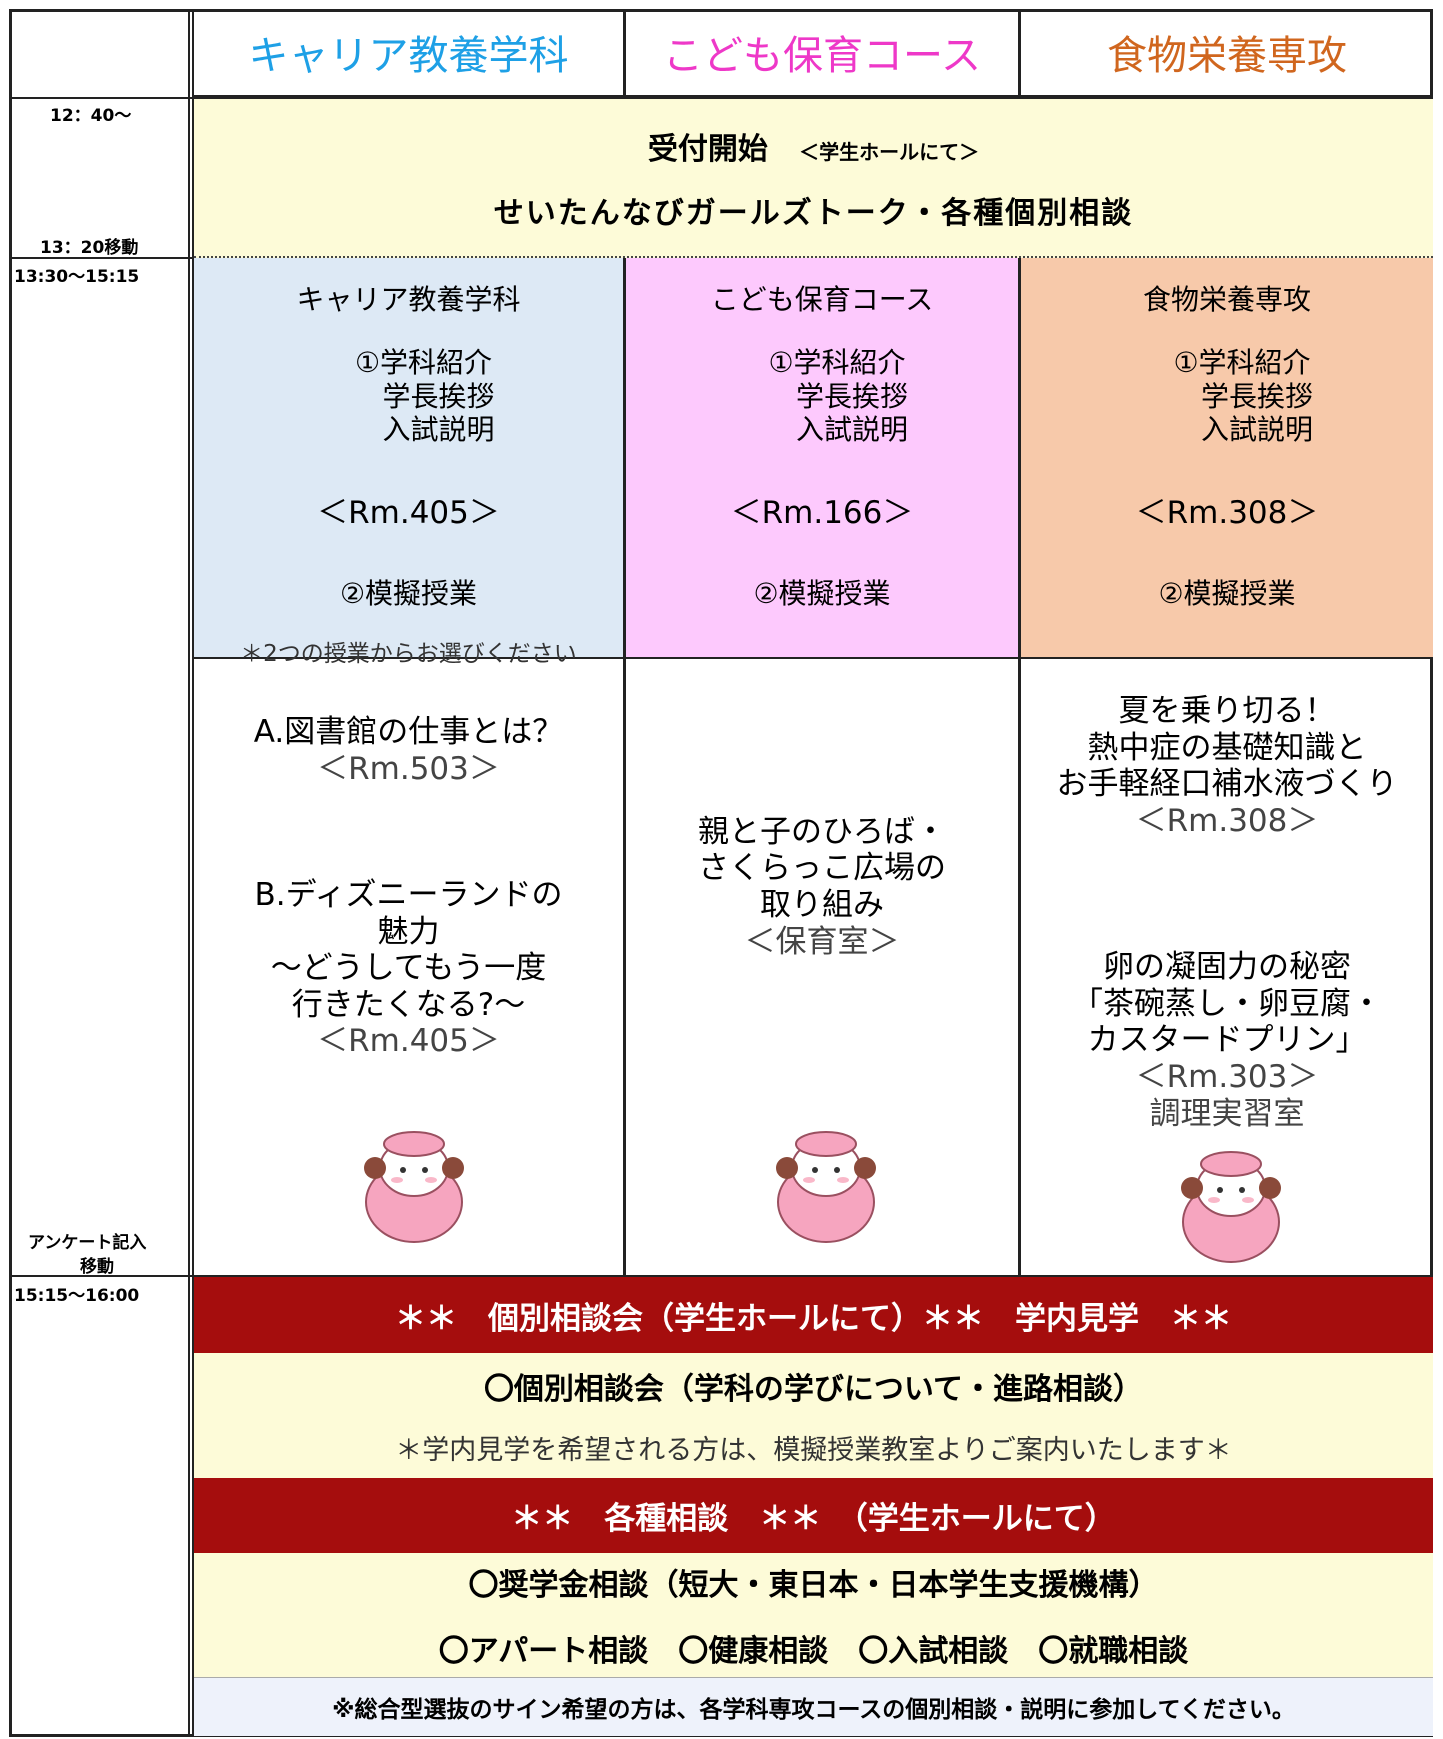 This screenshot has width=1443, height=1739. What do you see at coordinates (820, 458) in the screenshot?
I see `session: こども保育コース ①学科紹介 学長挨拶 入試説明 ＜Rm.166＞ ②模擬授業` at bounding box center [820, 458].